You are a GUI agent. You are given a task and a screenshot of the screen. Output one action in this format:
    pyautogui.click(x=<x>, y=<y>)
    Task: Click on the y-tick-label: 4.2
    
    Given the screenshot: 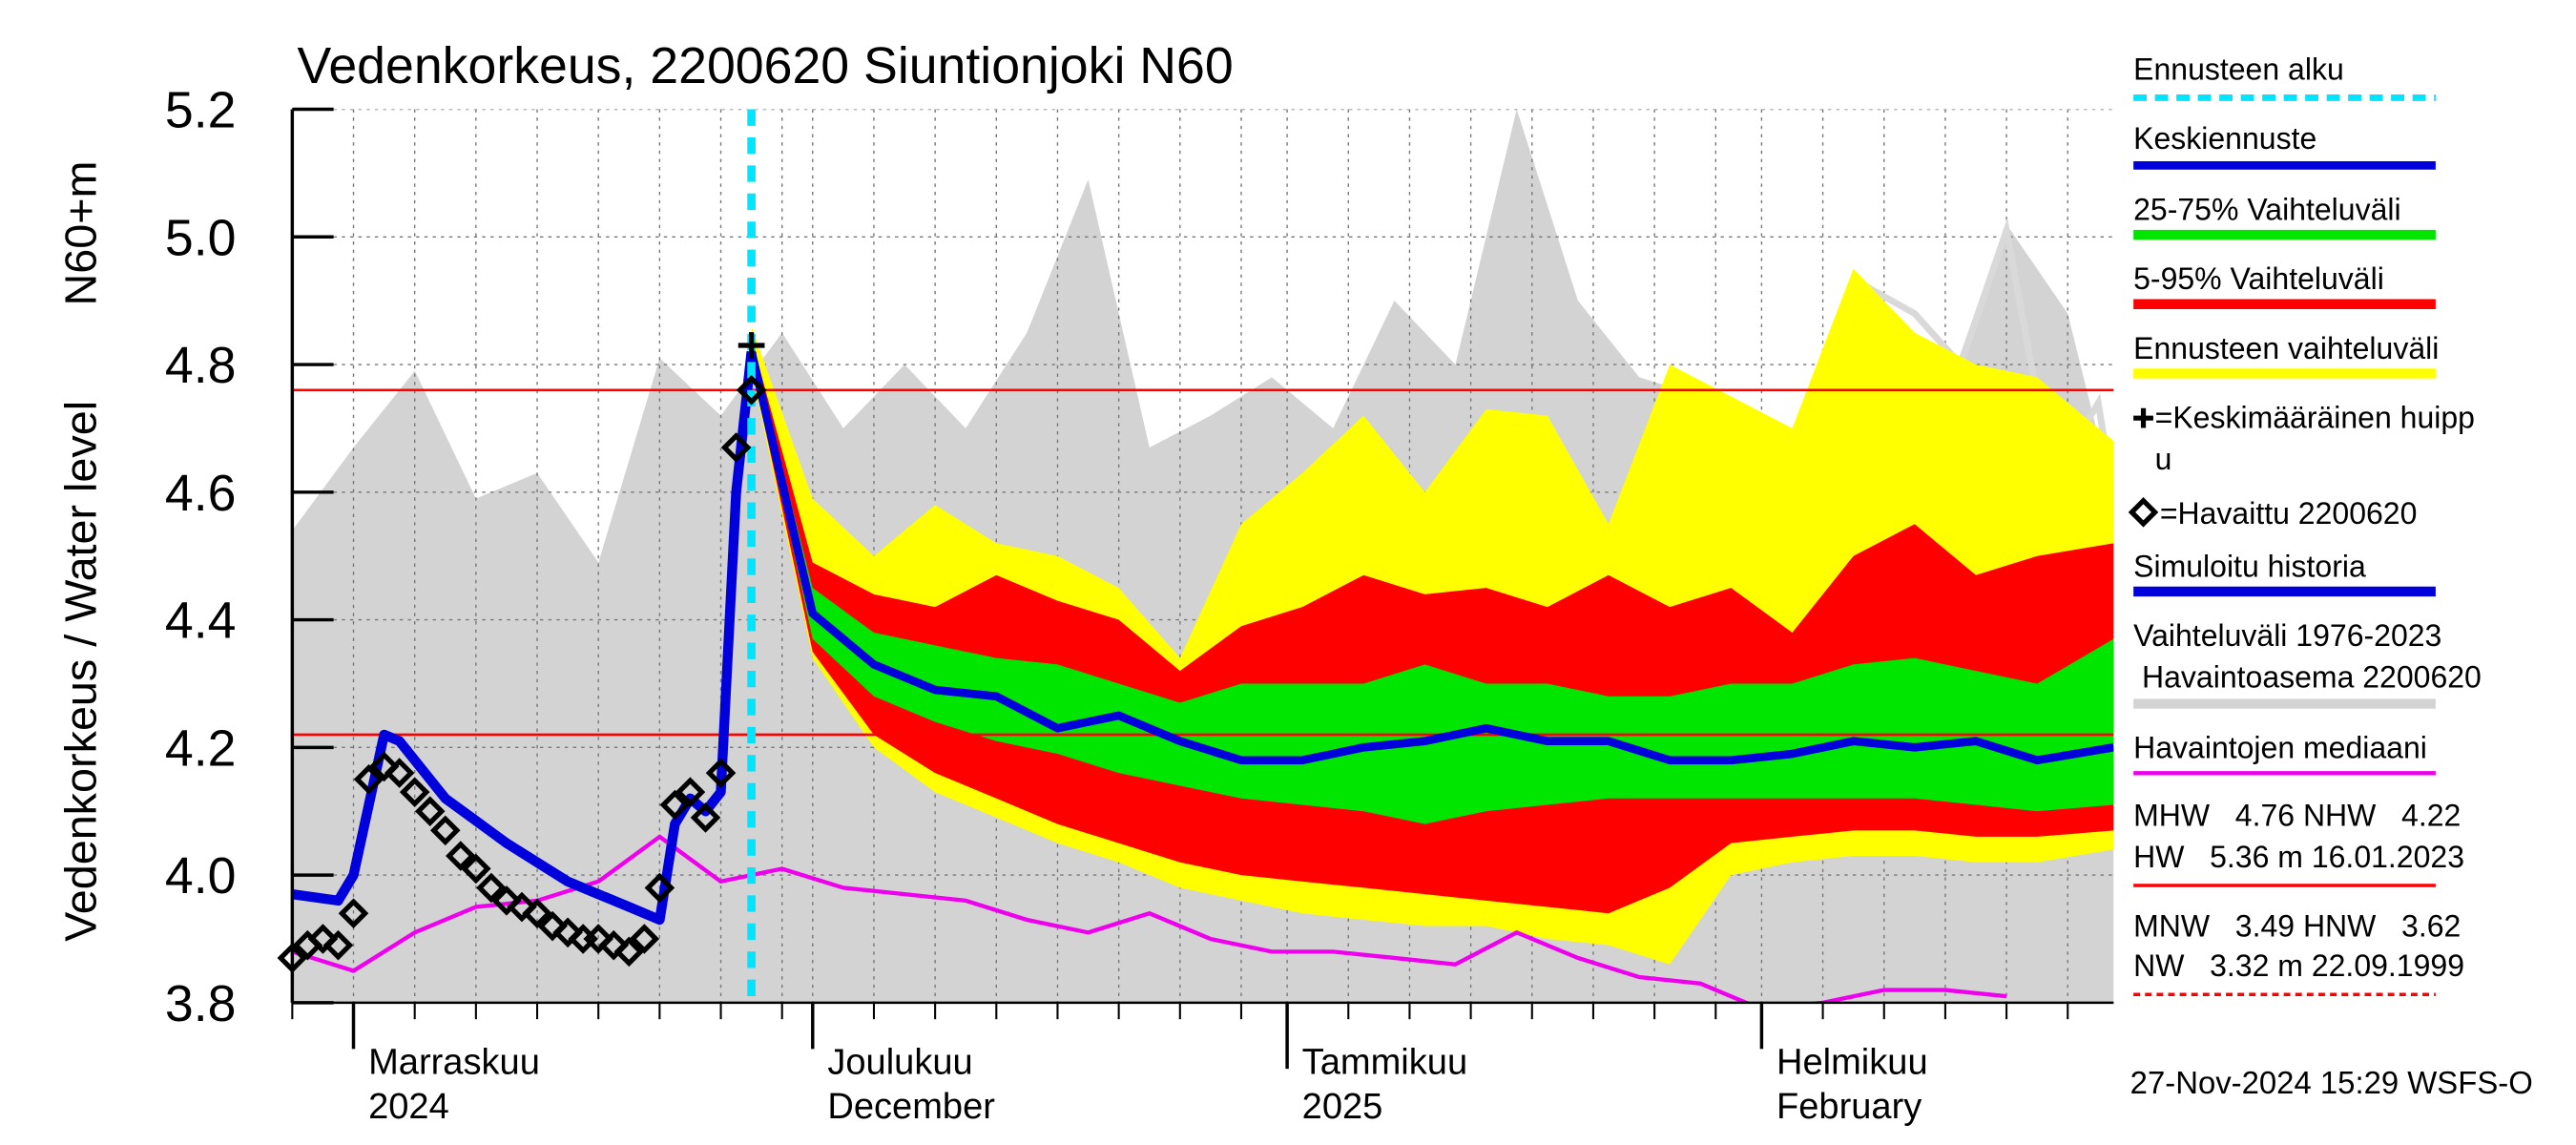 What is the action you would take?
    pyautogui.click(x=201, y=748)
    